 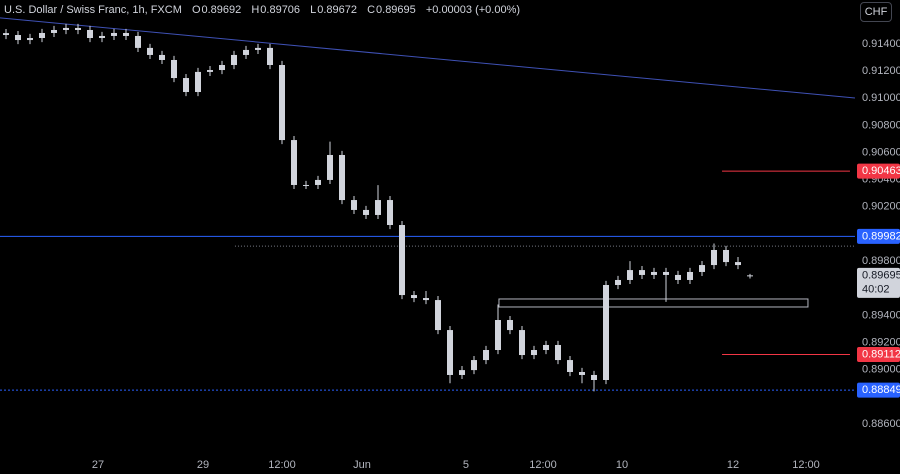 I want to click on symbol-title: U.S. Dollar / Swiss Franc, 1h, FXCM, so click(x=93, y=10).